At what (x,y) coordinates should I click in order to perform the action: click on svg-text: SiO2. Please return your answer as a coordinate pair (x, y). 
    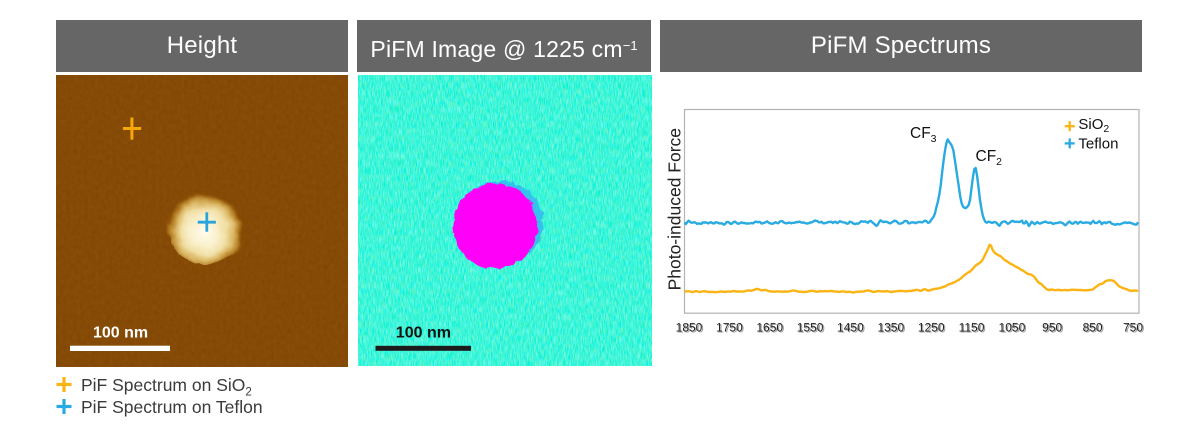
    Looking at the image, I should click on (1093, 125).